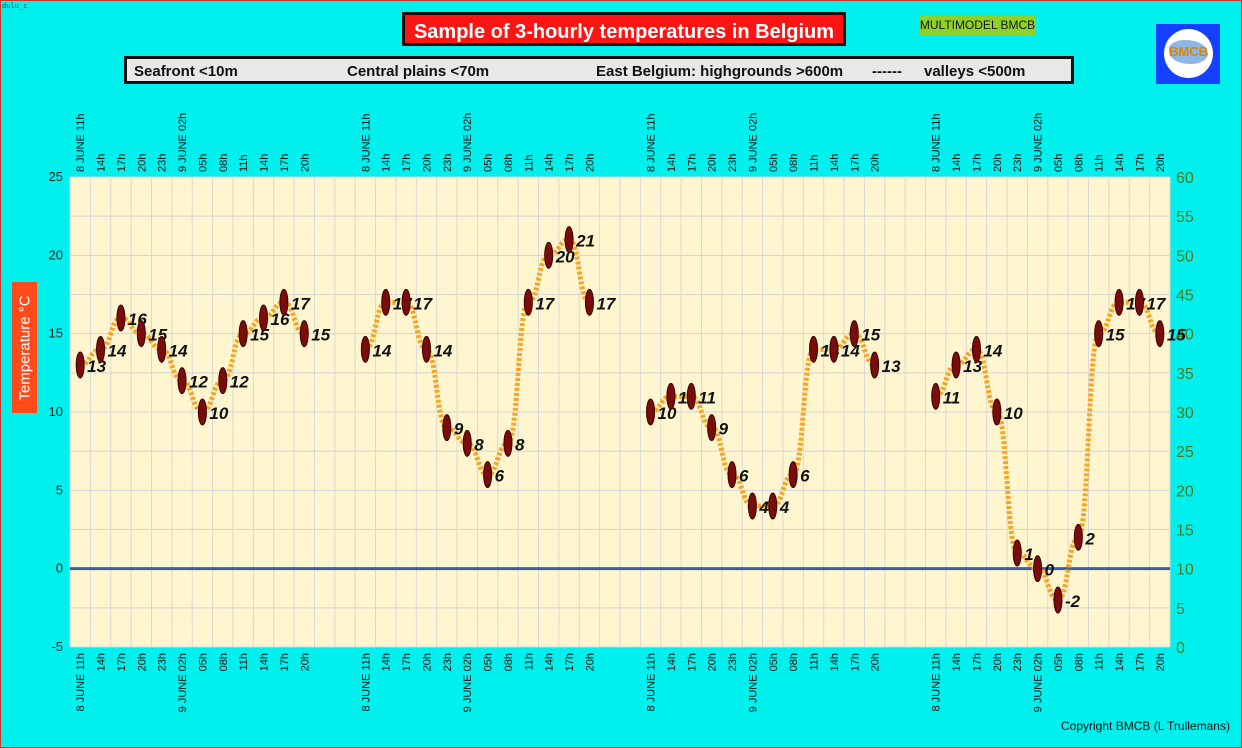 The image size is (1242, 748). What do you see at coordinates (239, 382) in the screenshot?
I see `data-label: 12` at bounding box center [239, 382].